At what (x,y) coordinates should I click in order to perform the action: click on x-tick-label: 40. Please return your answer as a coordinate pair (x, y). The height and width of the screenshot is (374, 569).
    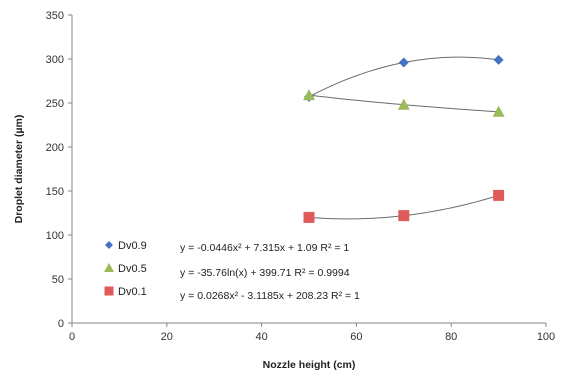
    Looking at the image, I should click on (261, 337).